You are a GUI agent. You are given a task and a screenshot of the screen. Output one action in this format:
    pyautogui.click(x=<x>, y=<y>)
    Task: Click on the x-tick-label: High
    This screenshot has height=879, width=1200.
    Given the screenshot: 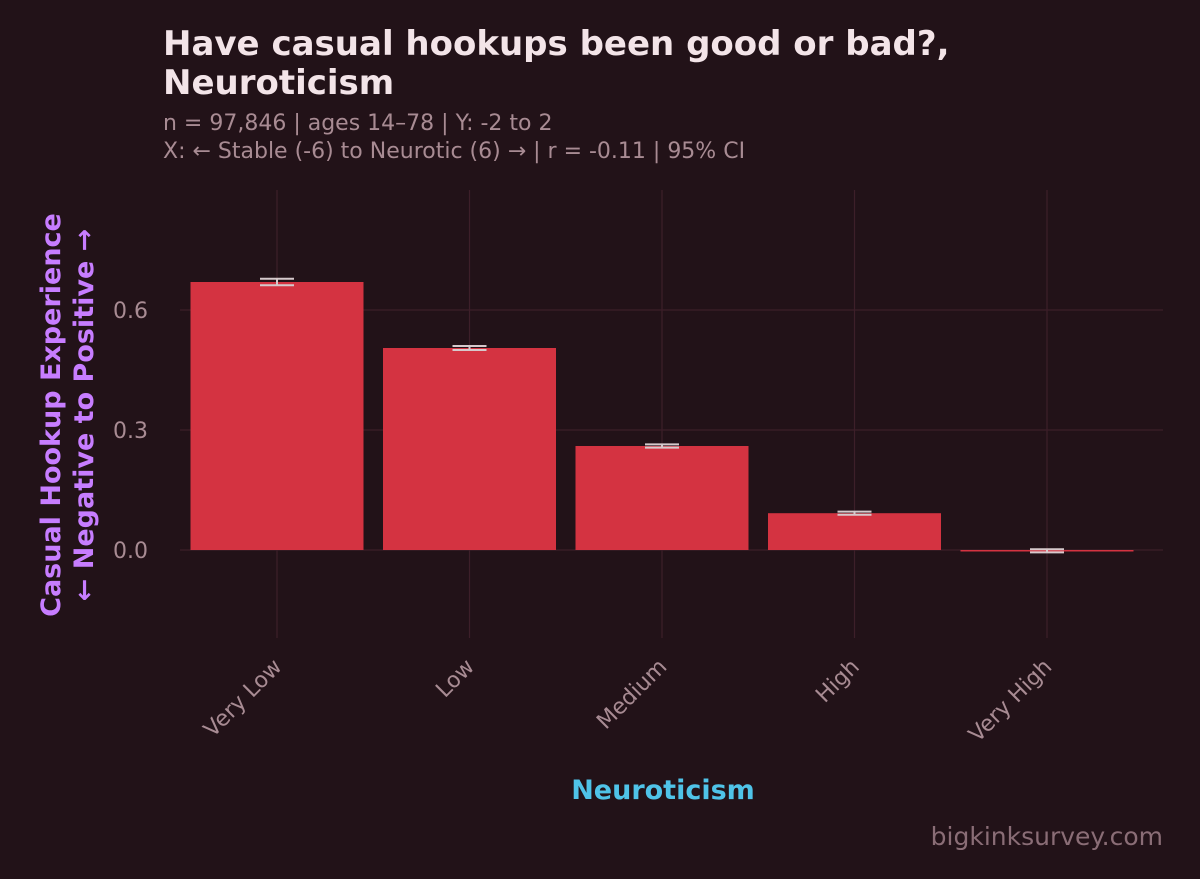 What is the action you would take?
    pyautogui.click(x=837, y=681)
    